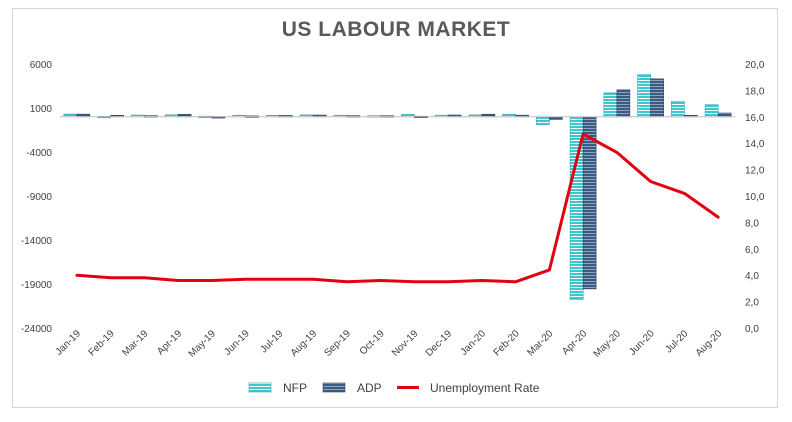 This screenshot has height=422, width=792. Describe the element at coordinates (755, 118) in the screenshot. I see `right-tick-label: 16,0` at that location.